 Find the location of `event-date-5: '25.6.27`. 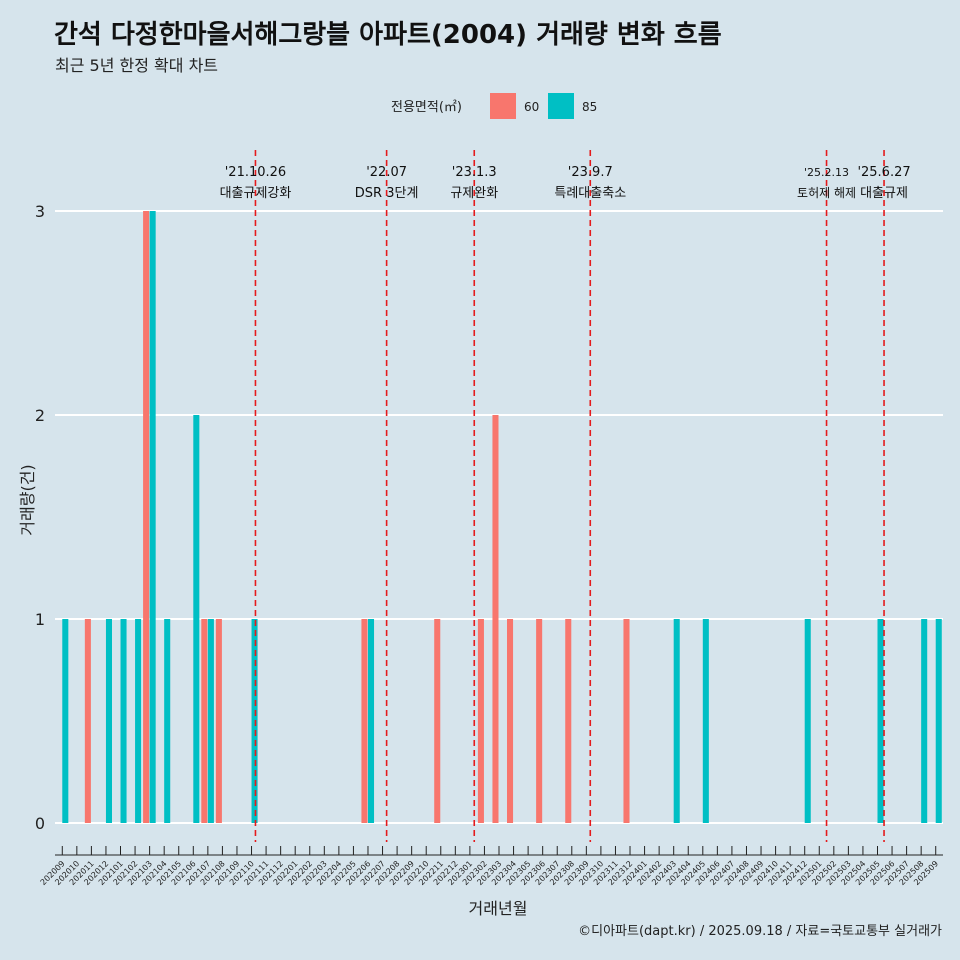

event-date-5: '25.6.27 is located at coordinates (883, 172).